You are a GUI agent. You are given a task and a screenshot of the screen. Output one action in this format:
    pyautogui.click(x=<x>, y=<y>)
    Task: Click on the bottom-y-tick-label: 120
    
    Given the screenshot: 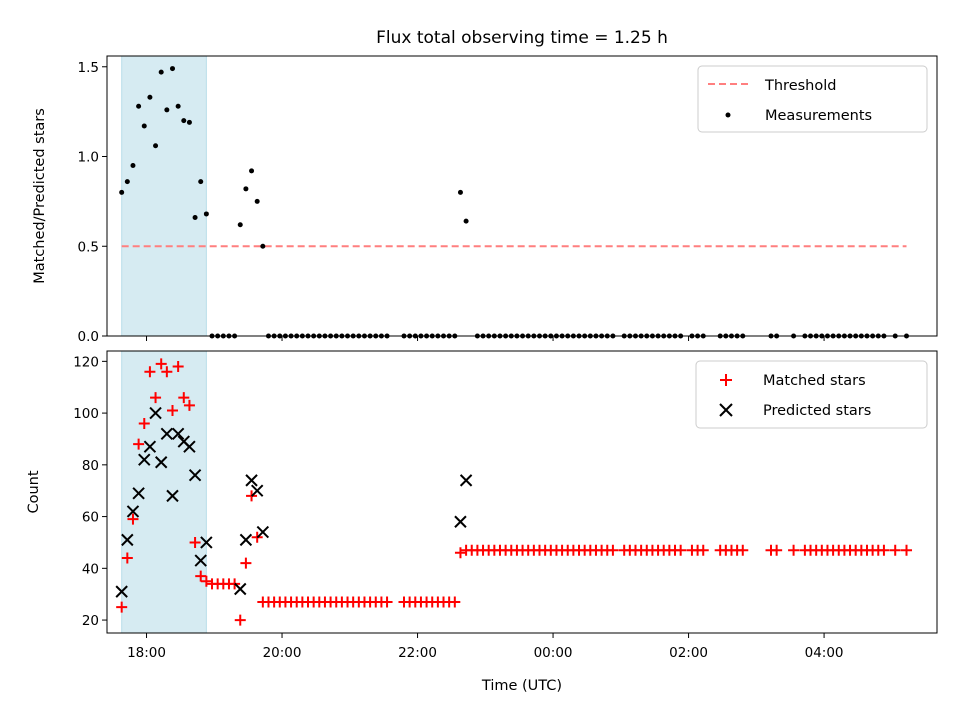 What is the action you would take?
    pyautogui.click(x=86, y=362)
    